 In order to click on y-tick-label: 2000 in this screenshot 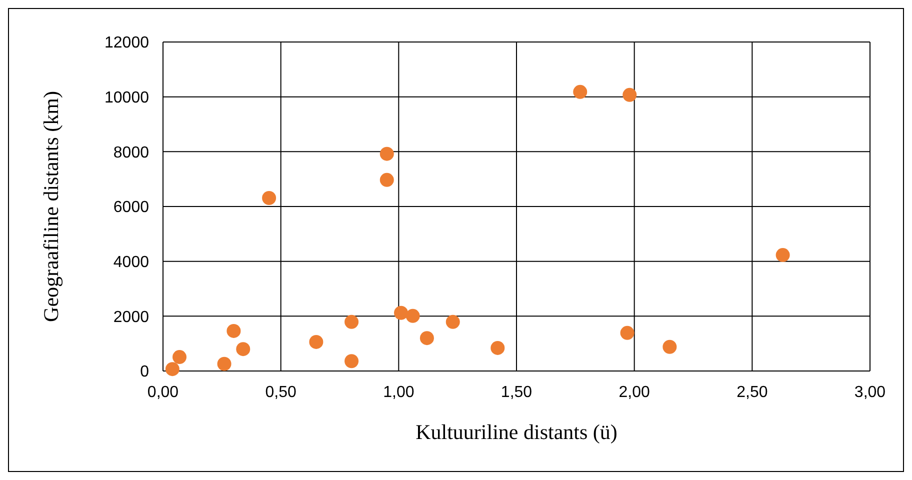, I will do `click(131, 317)`.